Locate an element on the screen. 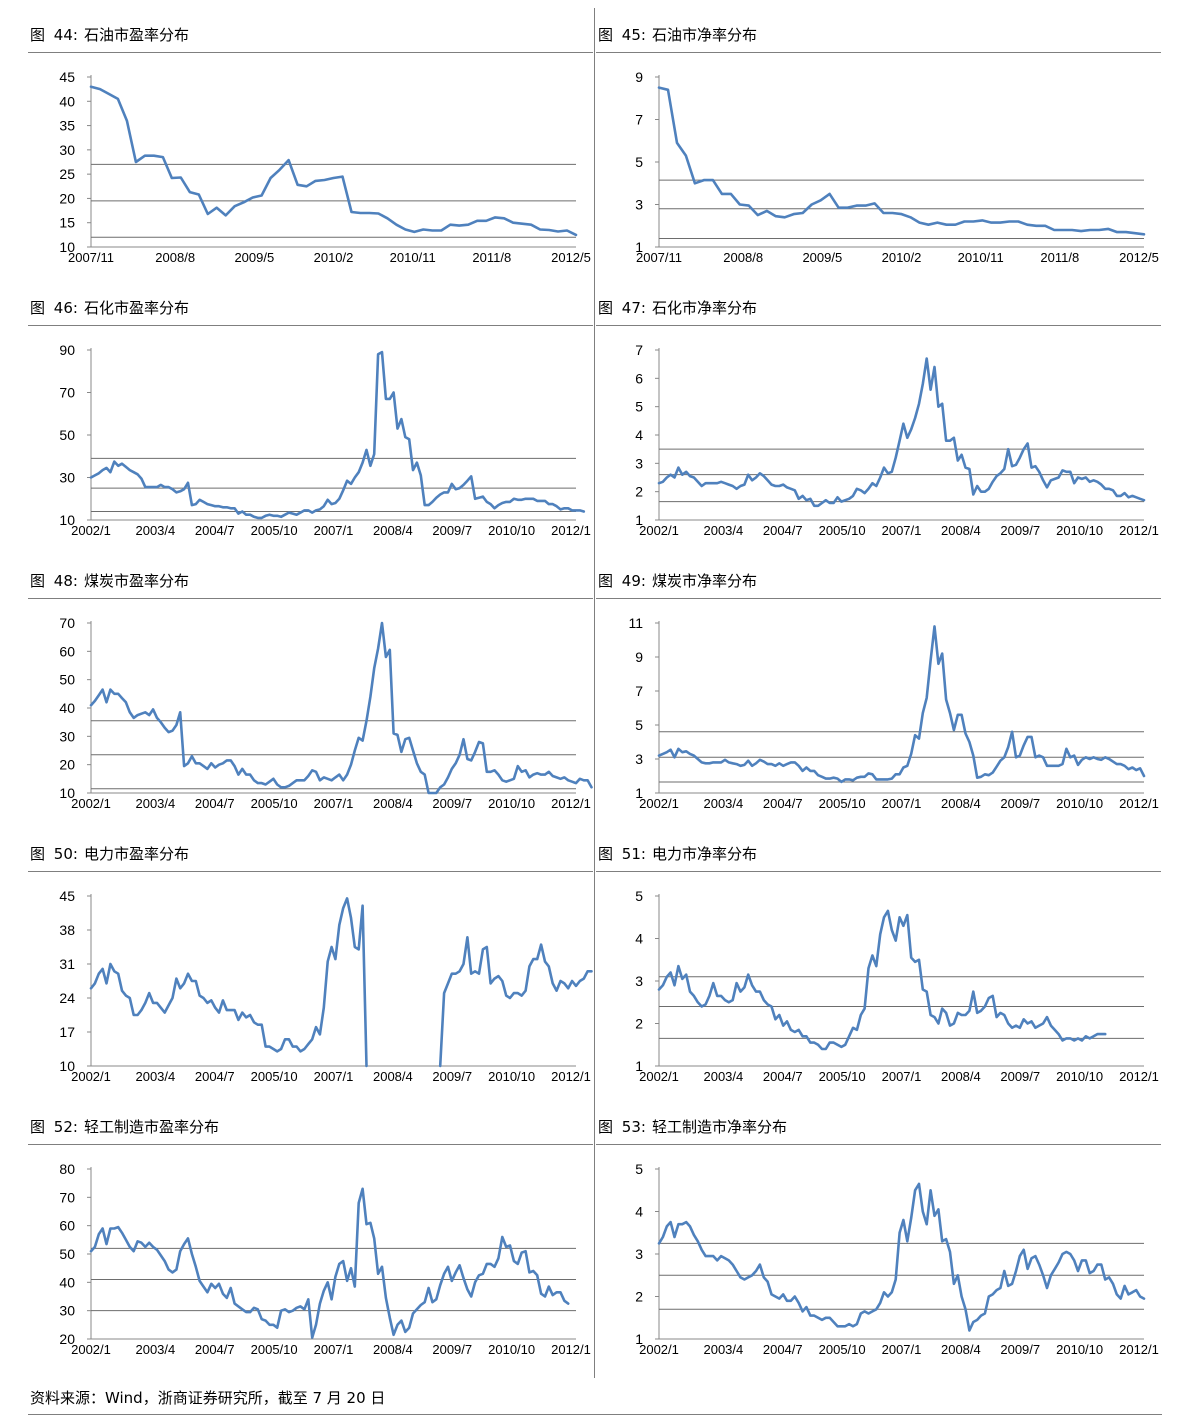 The image size is (1191, 1427). x-tick-label: 2011/8 is located at coordinates (491, 257).